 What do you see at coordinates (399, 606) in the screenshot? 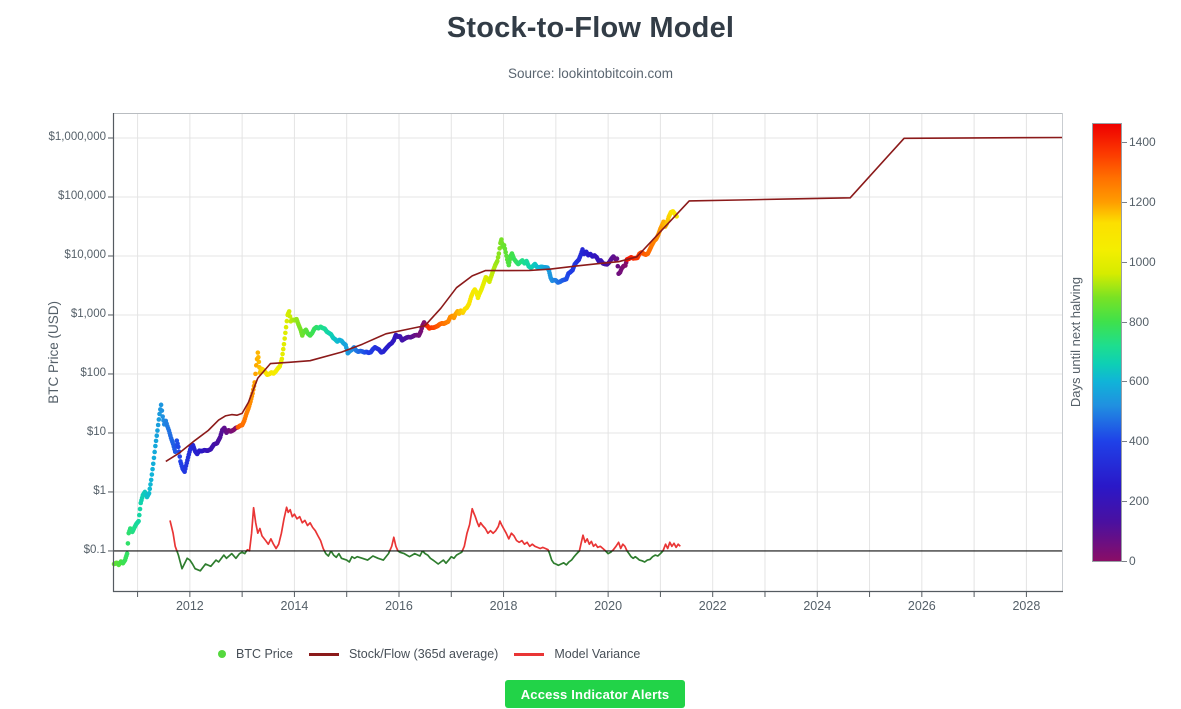
I see `x-tick-label: 2016` at bounding box center [399, 606].